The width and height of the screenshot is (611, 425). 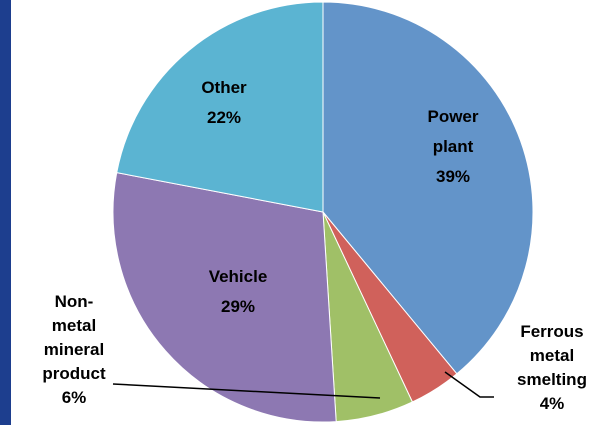 What do you see at coordinates (238, 306) in the screenshot?
I see `value-label: 29%` at bounding box center [238, 306].